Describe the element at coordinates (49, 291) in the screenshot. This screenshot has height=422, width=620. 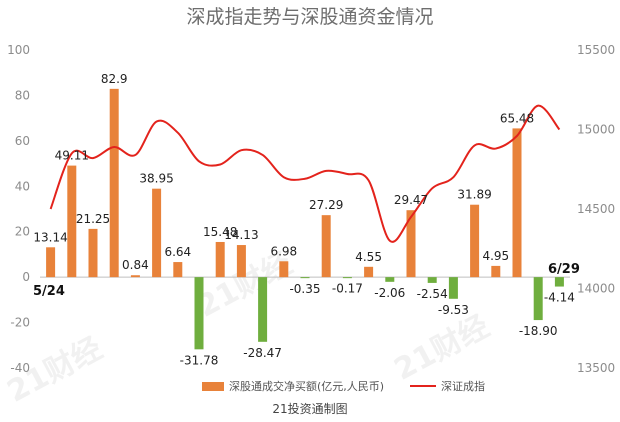
I see `start-date-label: 5/24` at that location.